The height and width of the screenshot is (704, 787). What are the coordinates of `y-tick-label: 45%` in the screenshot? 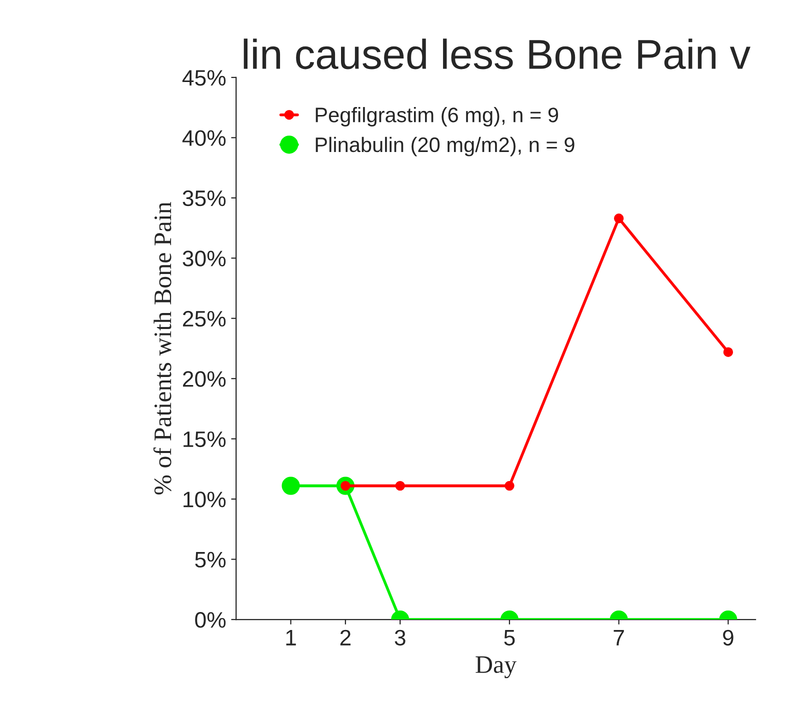 It's located at (204, 78).